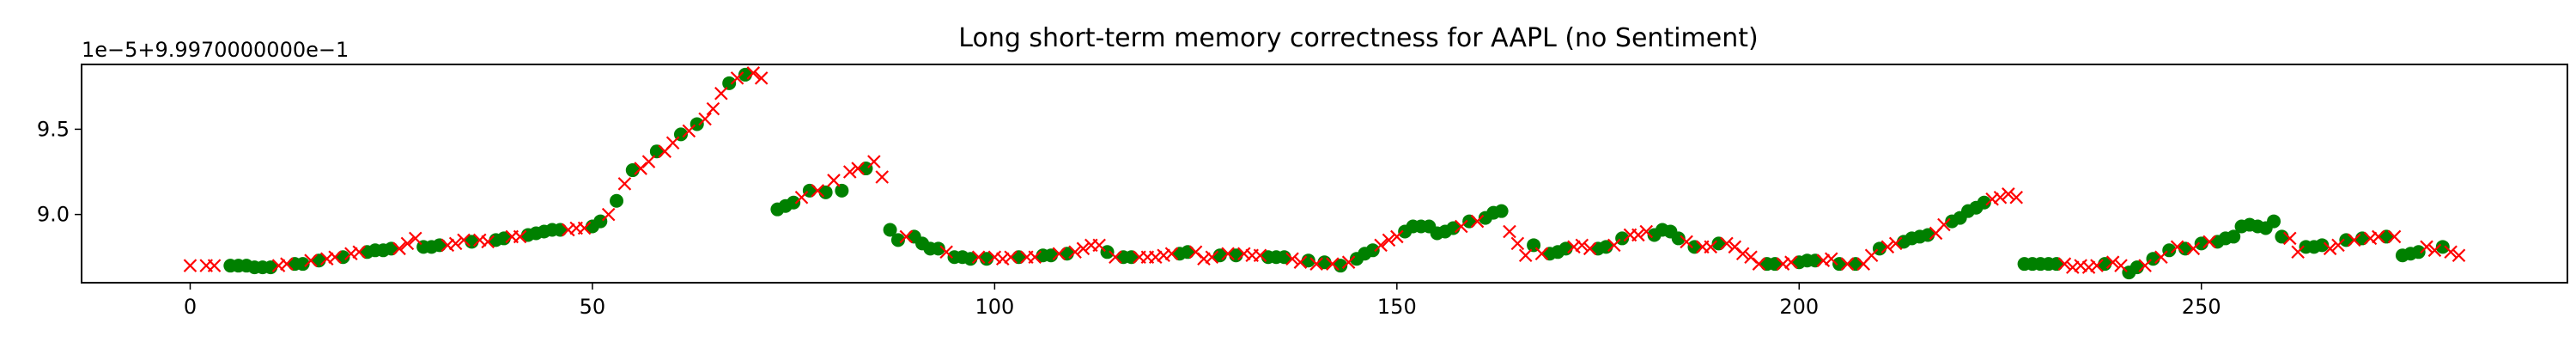 The width and height of the screenshot is (2576, 348). What do you see at coordinates (53, 129) in the screenshot?
I see `y-tick-label: 9.5` at bounding box center [53, 129].